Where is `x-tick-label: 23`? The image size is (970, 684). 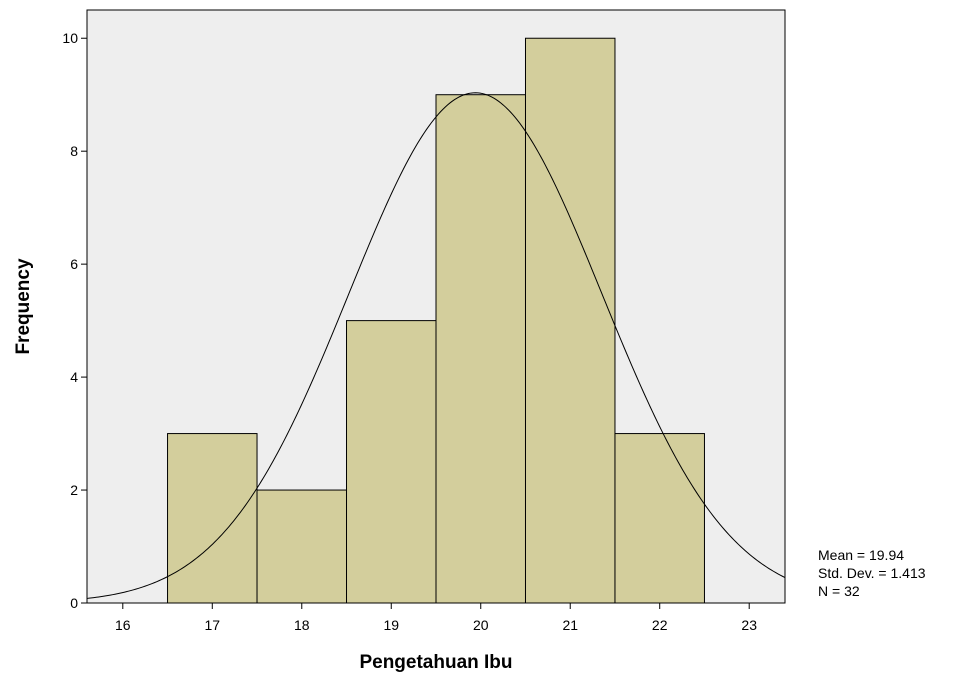
x-tick-label: 23 is located at coordinates (749, 625).